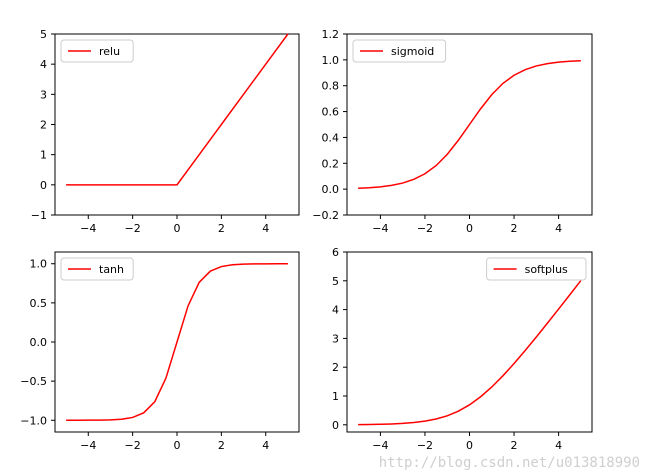 The height and width of the screenshot is (475, 650). I want to click on legend: sigmoid, so click(399, 51).